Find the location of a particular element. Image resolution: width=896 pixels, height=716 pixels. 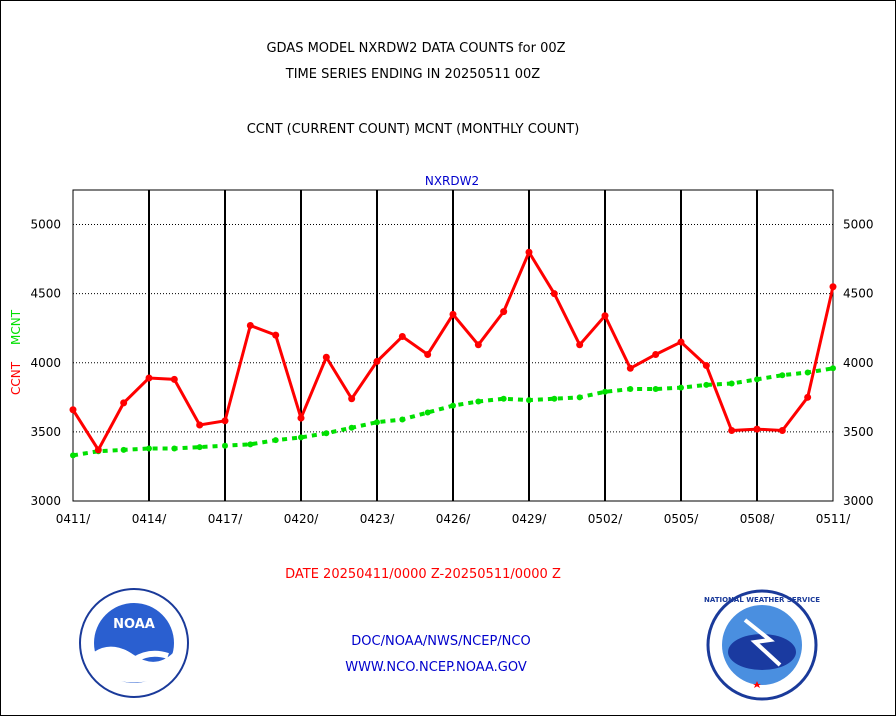

y-tick-label-left: 3500 is located at coordinates (45, 432).